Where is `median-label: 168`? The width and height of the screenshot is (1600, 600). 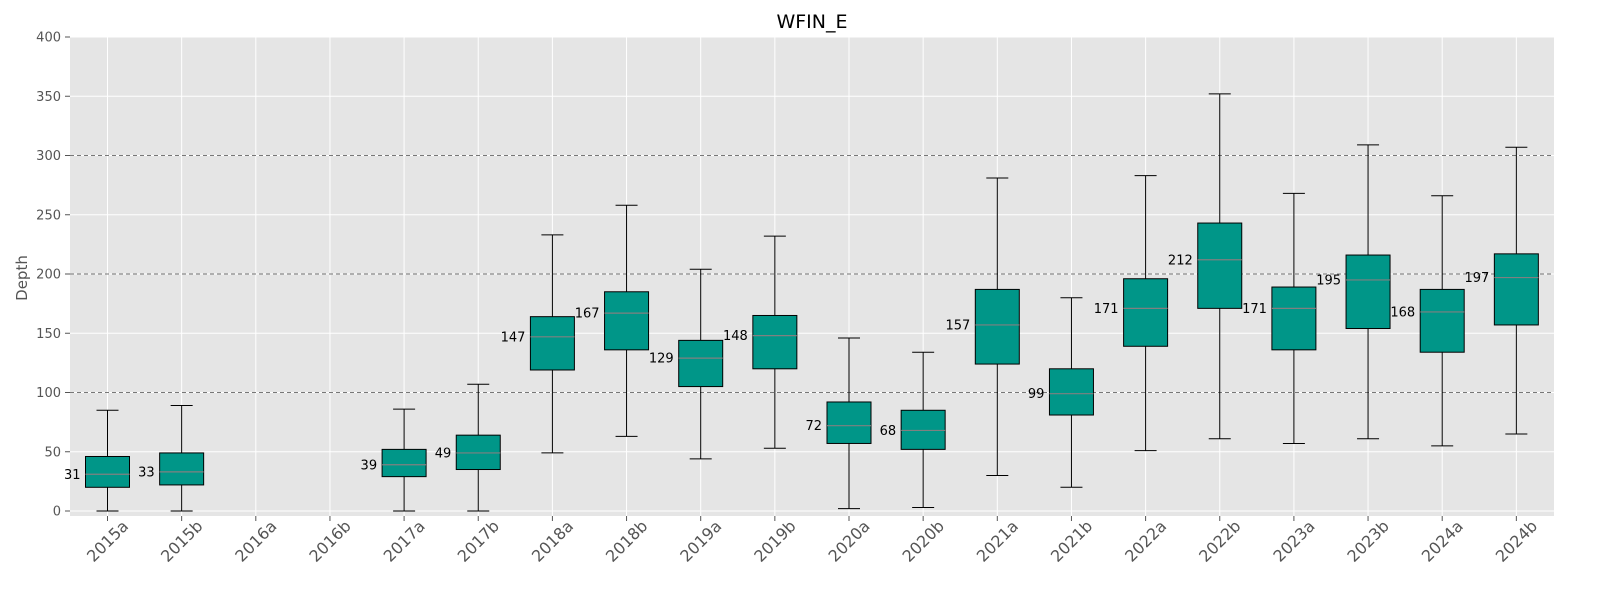 median-label: 168 is located at coordinates (1402, 312).